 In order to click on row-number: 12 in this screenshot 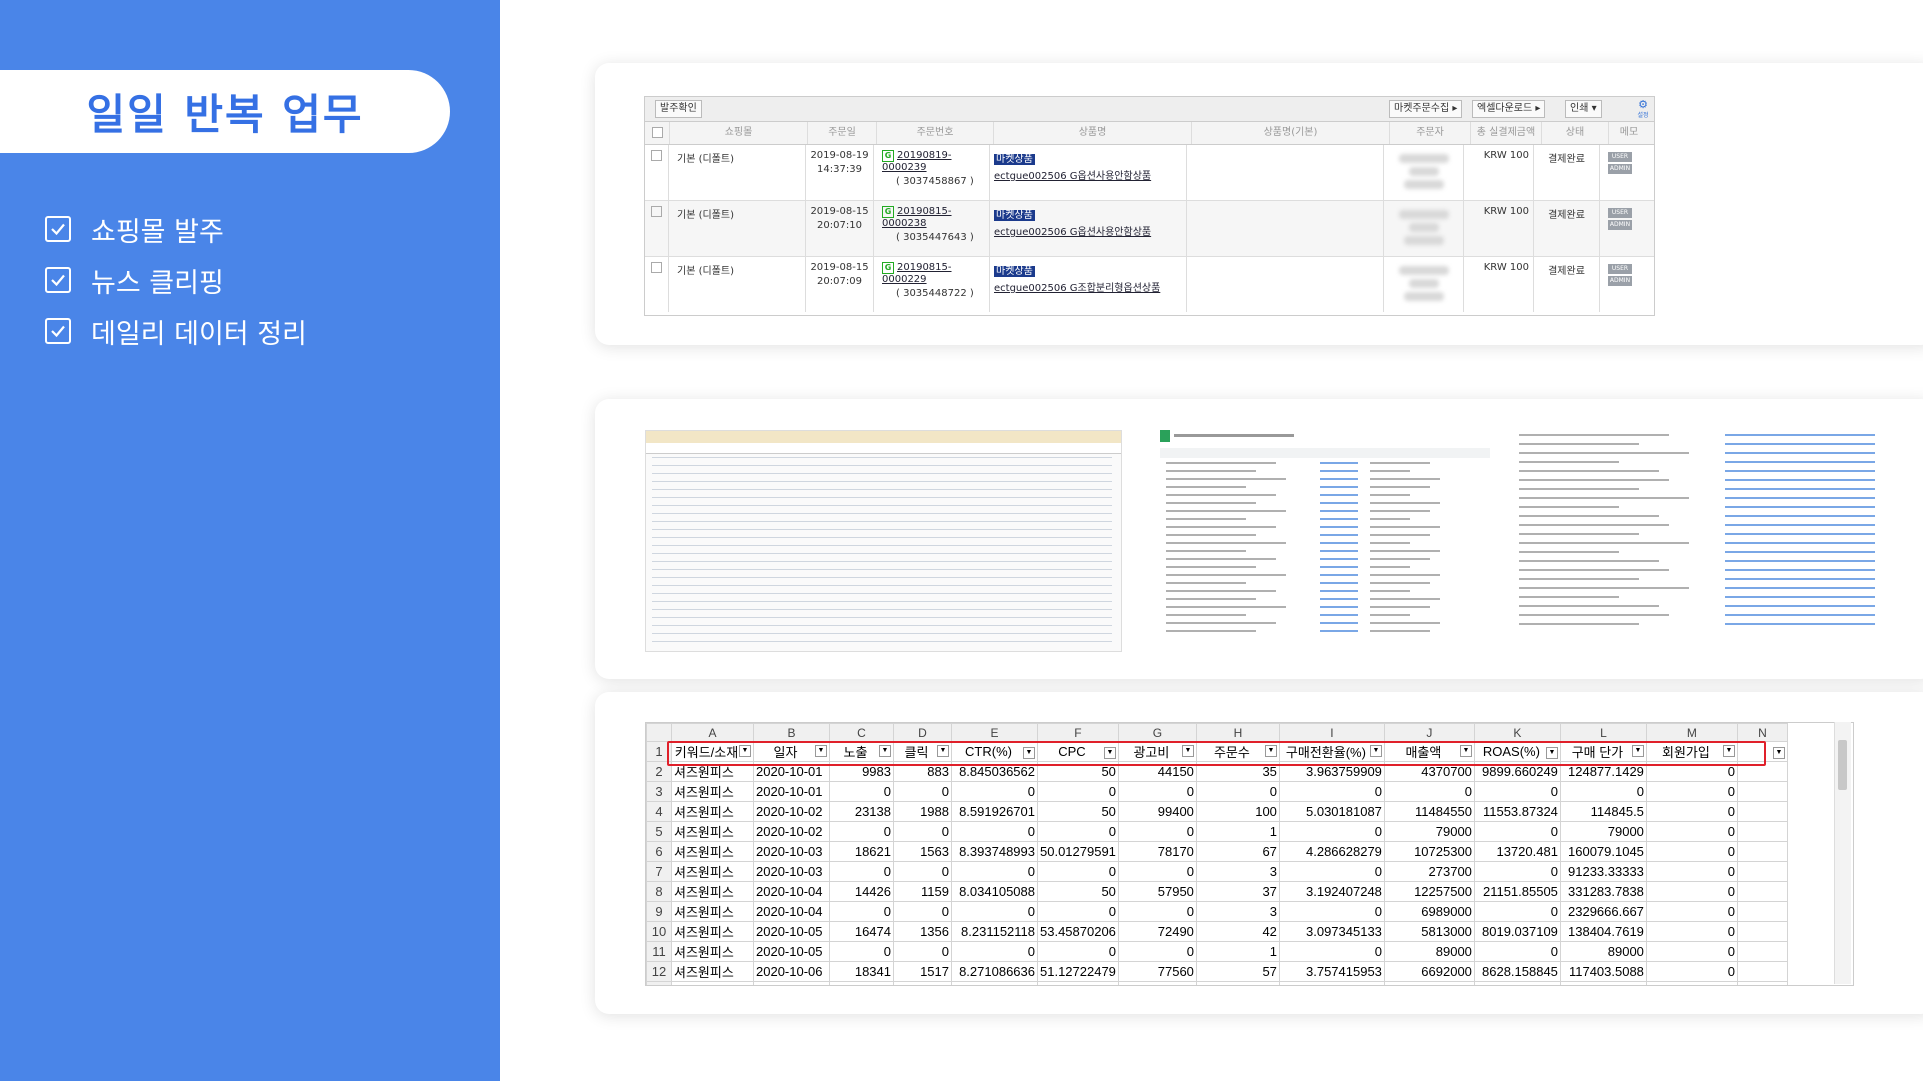, I will do `click(659, 971)`.